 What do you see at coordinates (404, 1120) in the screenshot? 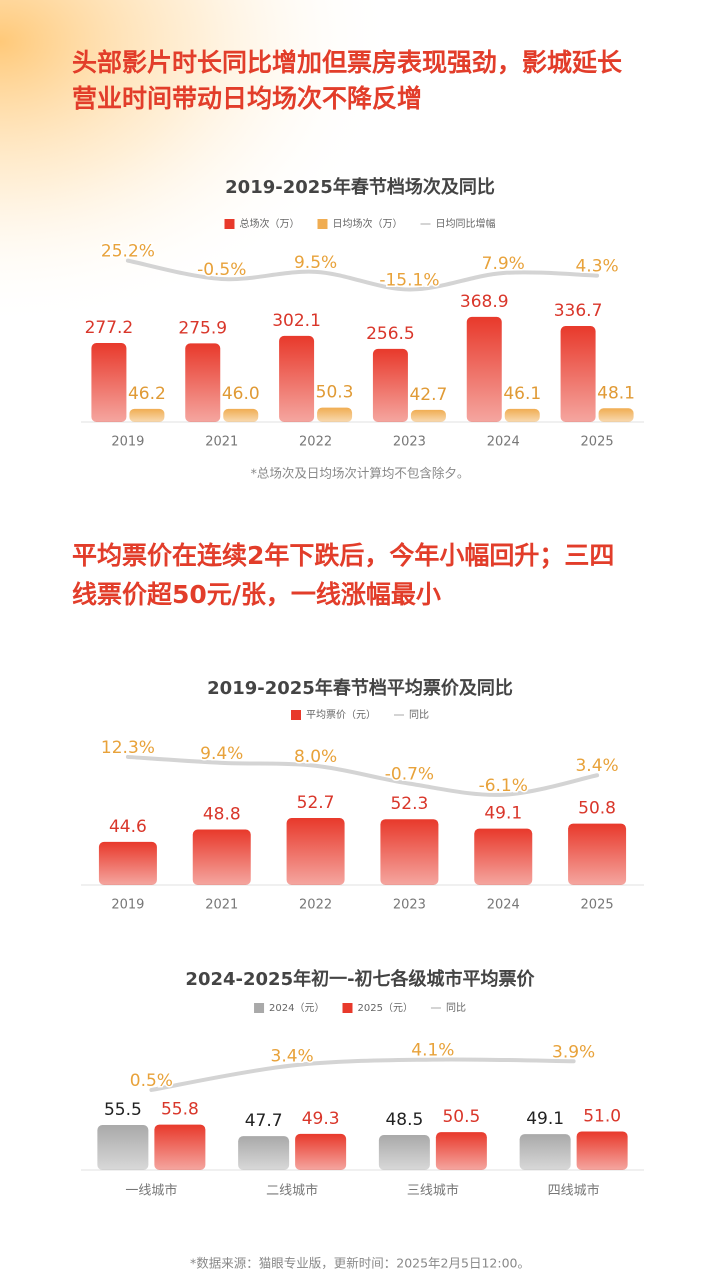
I see `value-label: 48.5` at bounding box center [404, 1120].